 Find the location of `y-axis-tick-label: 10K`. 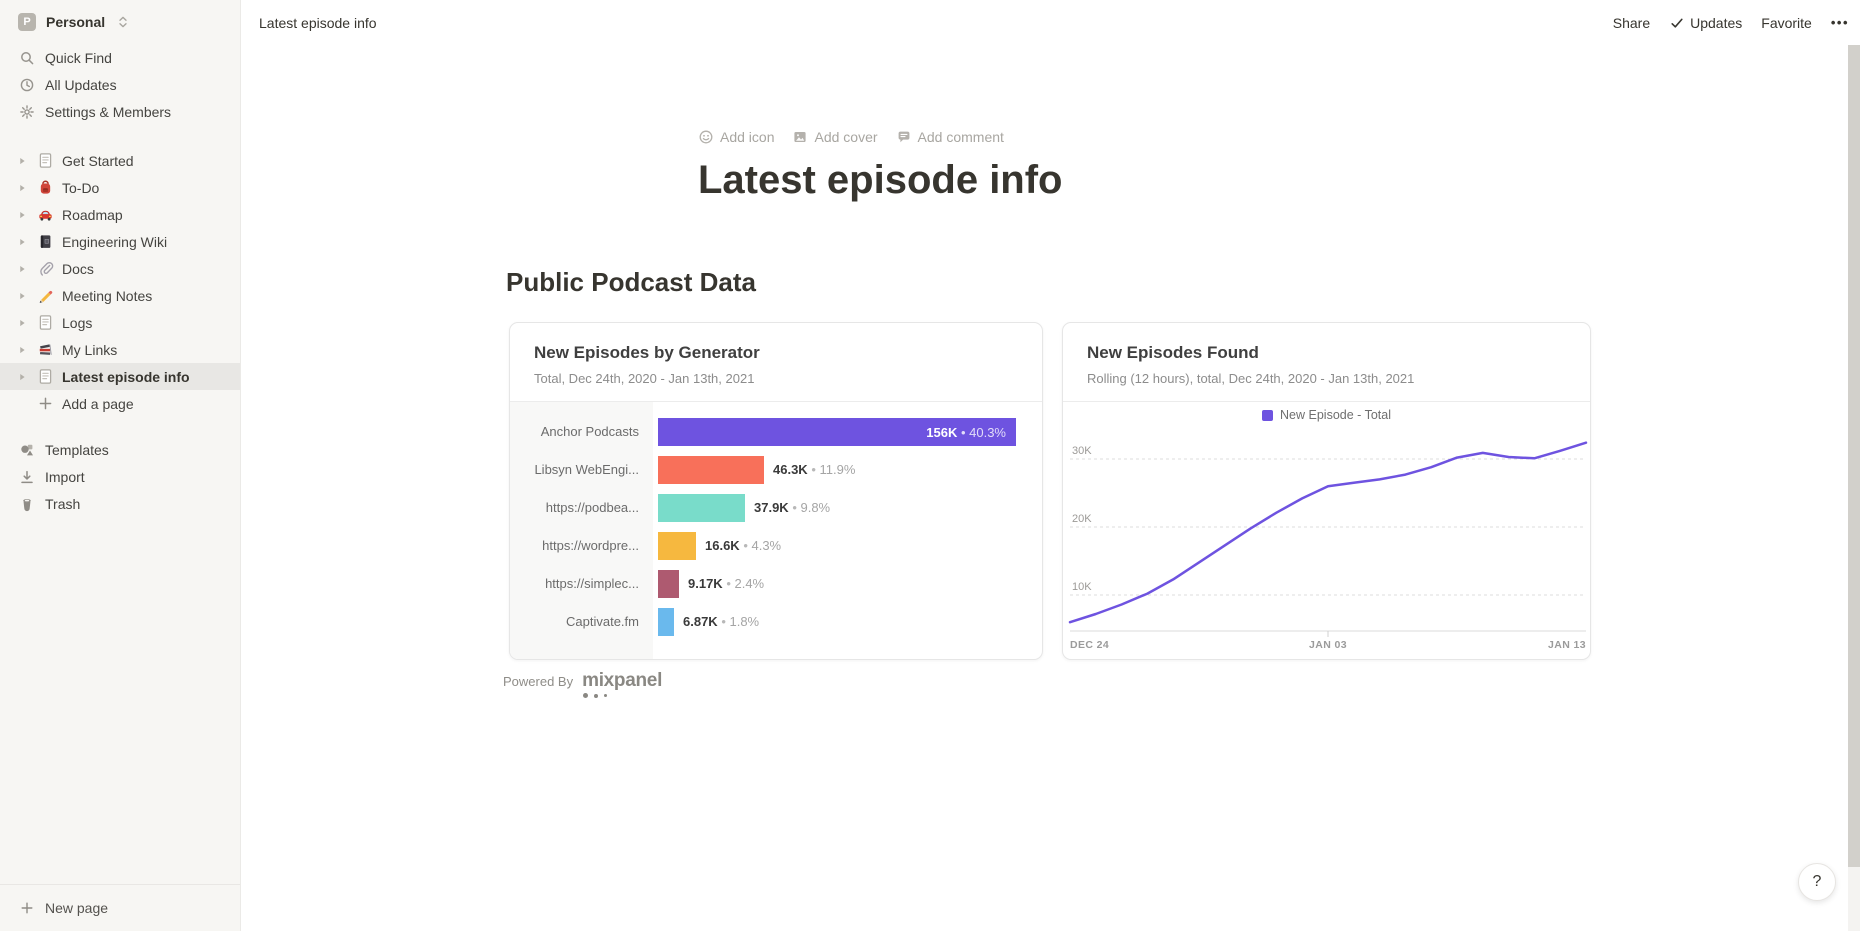

y-axis-tick-label: 10K is located at coordinates (1082, 587).